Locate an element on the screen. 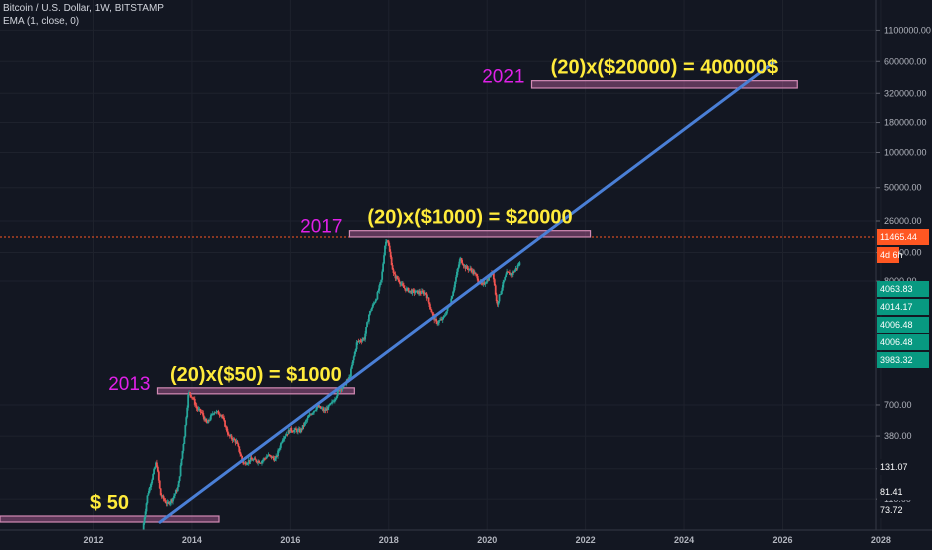  price-tag-label: 3983.32 is located at coordinates (896, 360).